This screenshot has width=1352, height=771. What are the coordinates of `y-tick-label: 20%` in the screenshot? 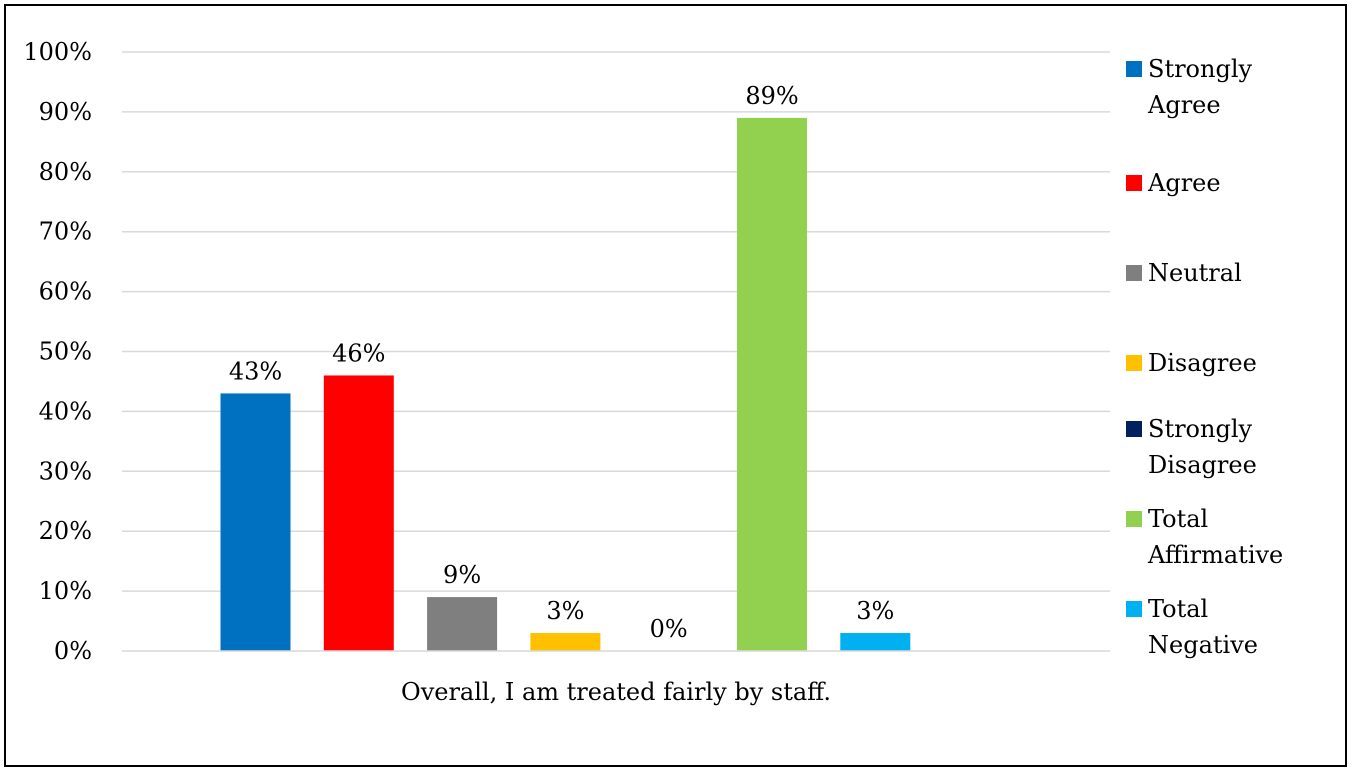 It's located at (65, 531).